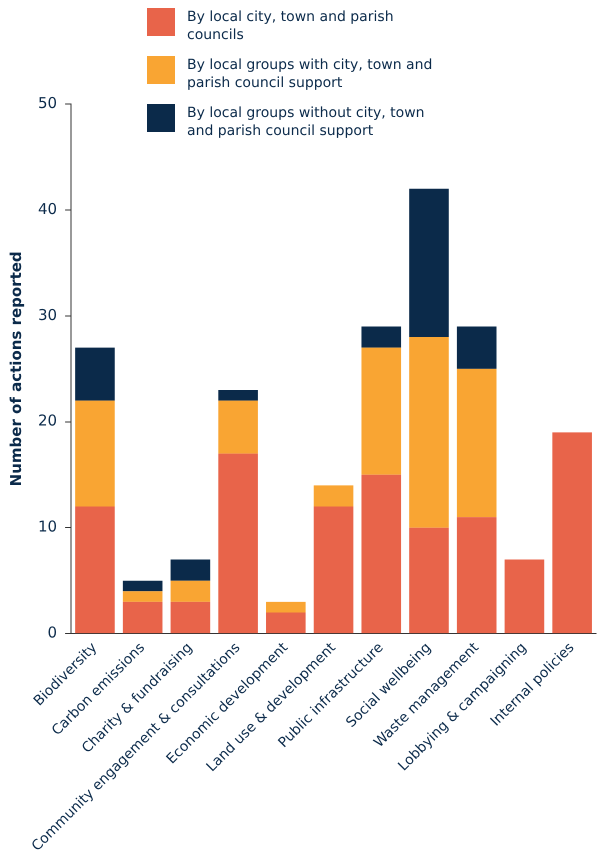 The height and width of the screenshot is (861, 598). Describe the element at coordinates (48, 527) in the screenshot. I see `y-tick-label: 10` at that location.